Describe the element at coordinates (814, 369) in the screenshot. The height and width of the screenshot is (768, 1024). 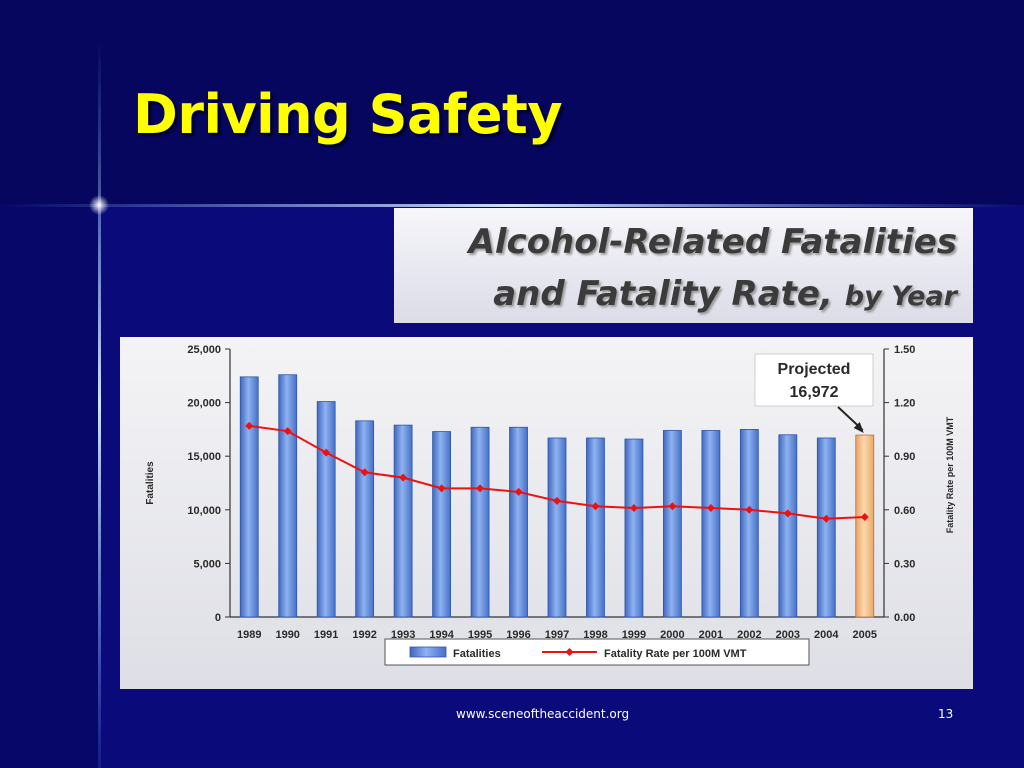
I see `projected-callout-line1: Projected` at that location.